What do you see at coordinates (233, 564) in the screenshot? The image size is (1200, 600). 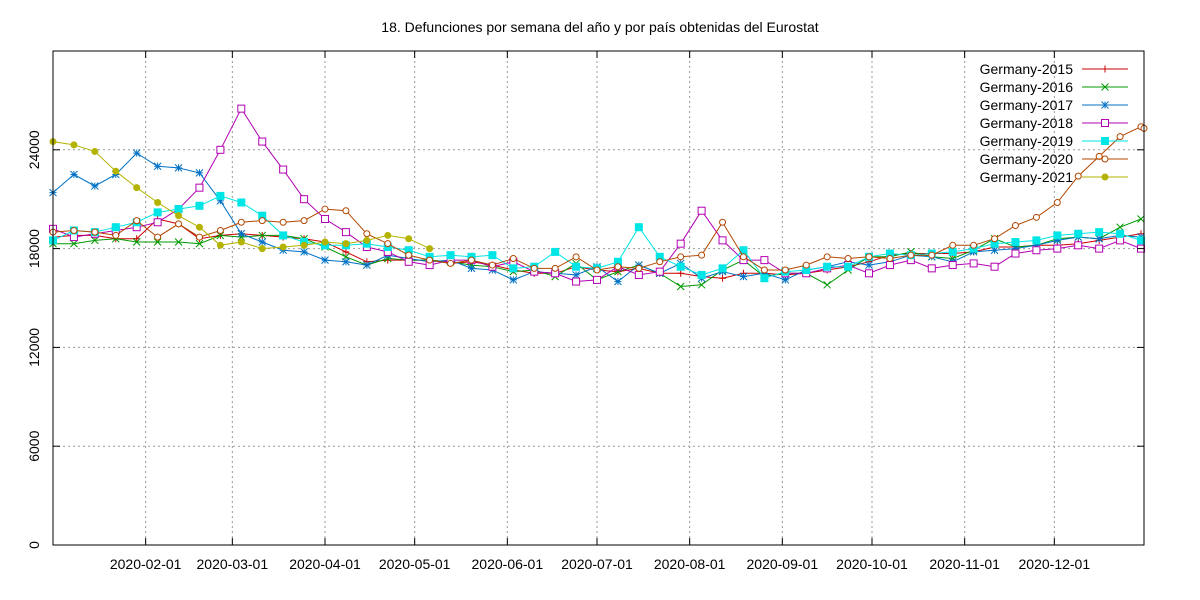 I see `x-tick-label: 2020-03-01` at bounding box center [233, 564].